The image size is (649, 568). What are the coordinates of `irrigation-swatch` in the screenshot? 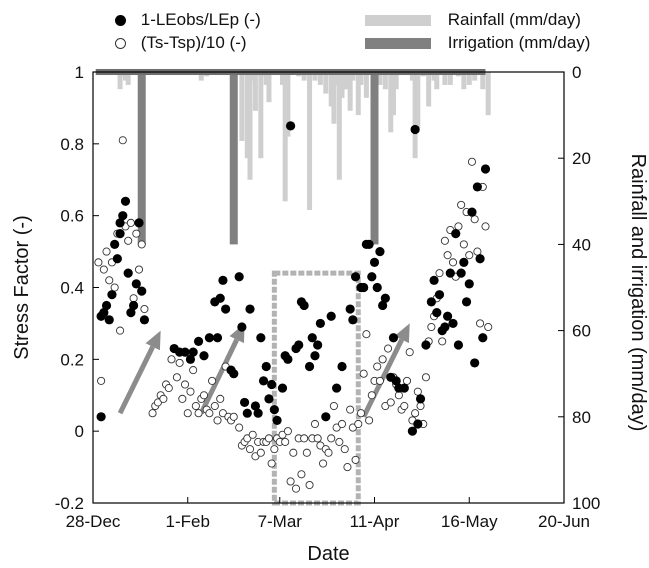 It's located at (398, 44).